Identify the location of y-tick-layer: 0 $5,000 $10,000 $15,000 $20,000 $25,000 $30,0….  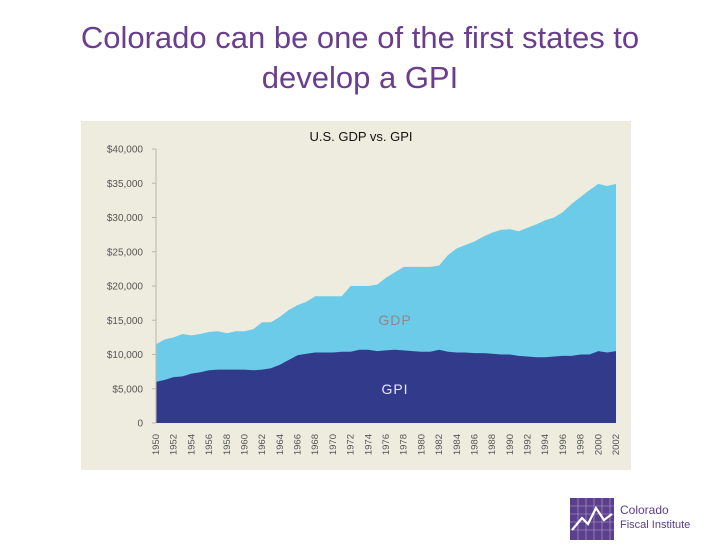
(131, 287).